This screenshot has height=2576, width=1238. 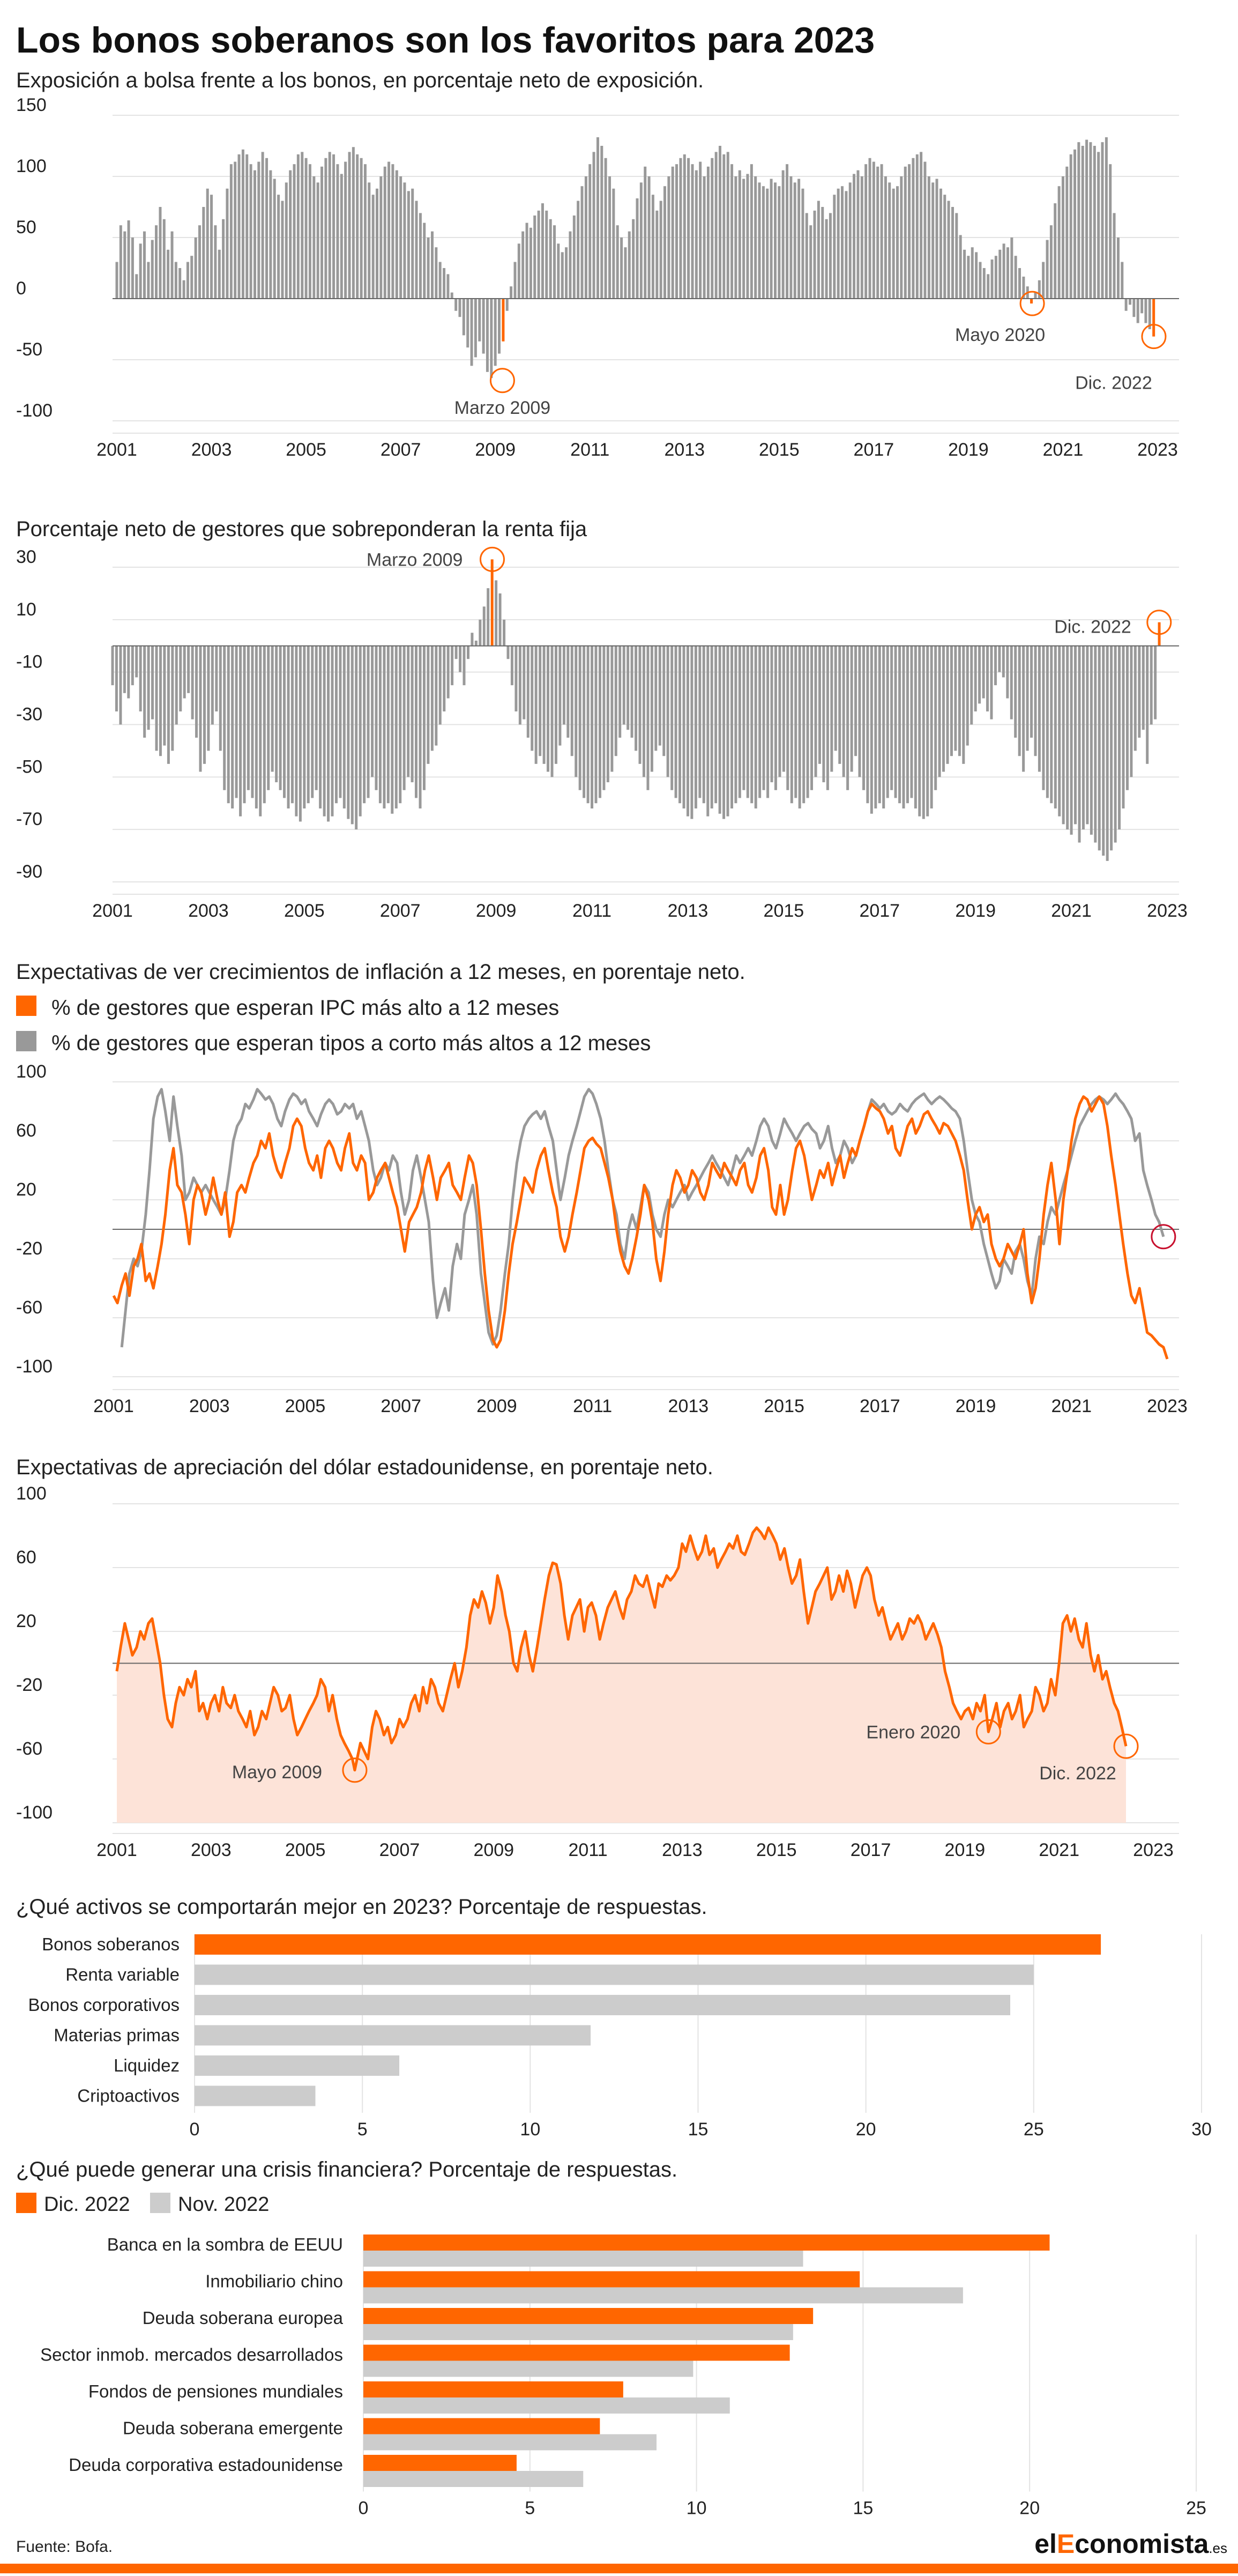 I want to click on x-tick-label: 2015, so click(x=779, y=450).